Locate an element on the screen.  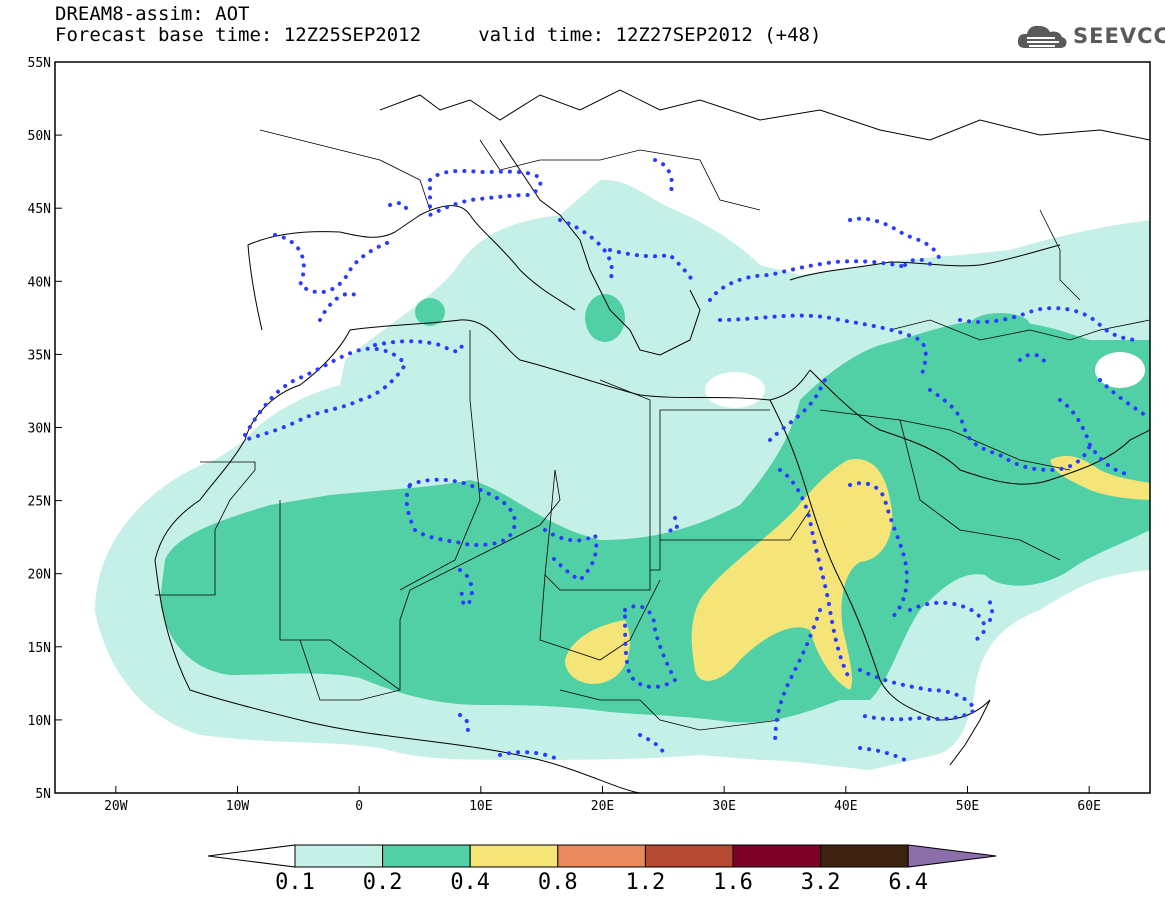
colorbar-level-label: 0.1 is located at coordinates (295, 882).